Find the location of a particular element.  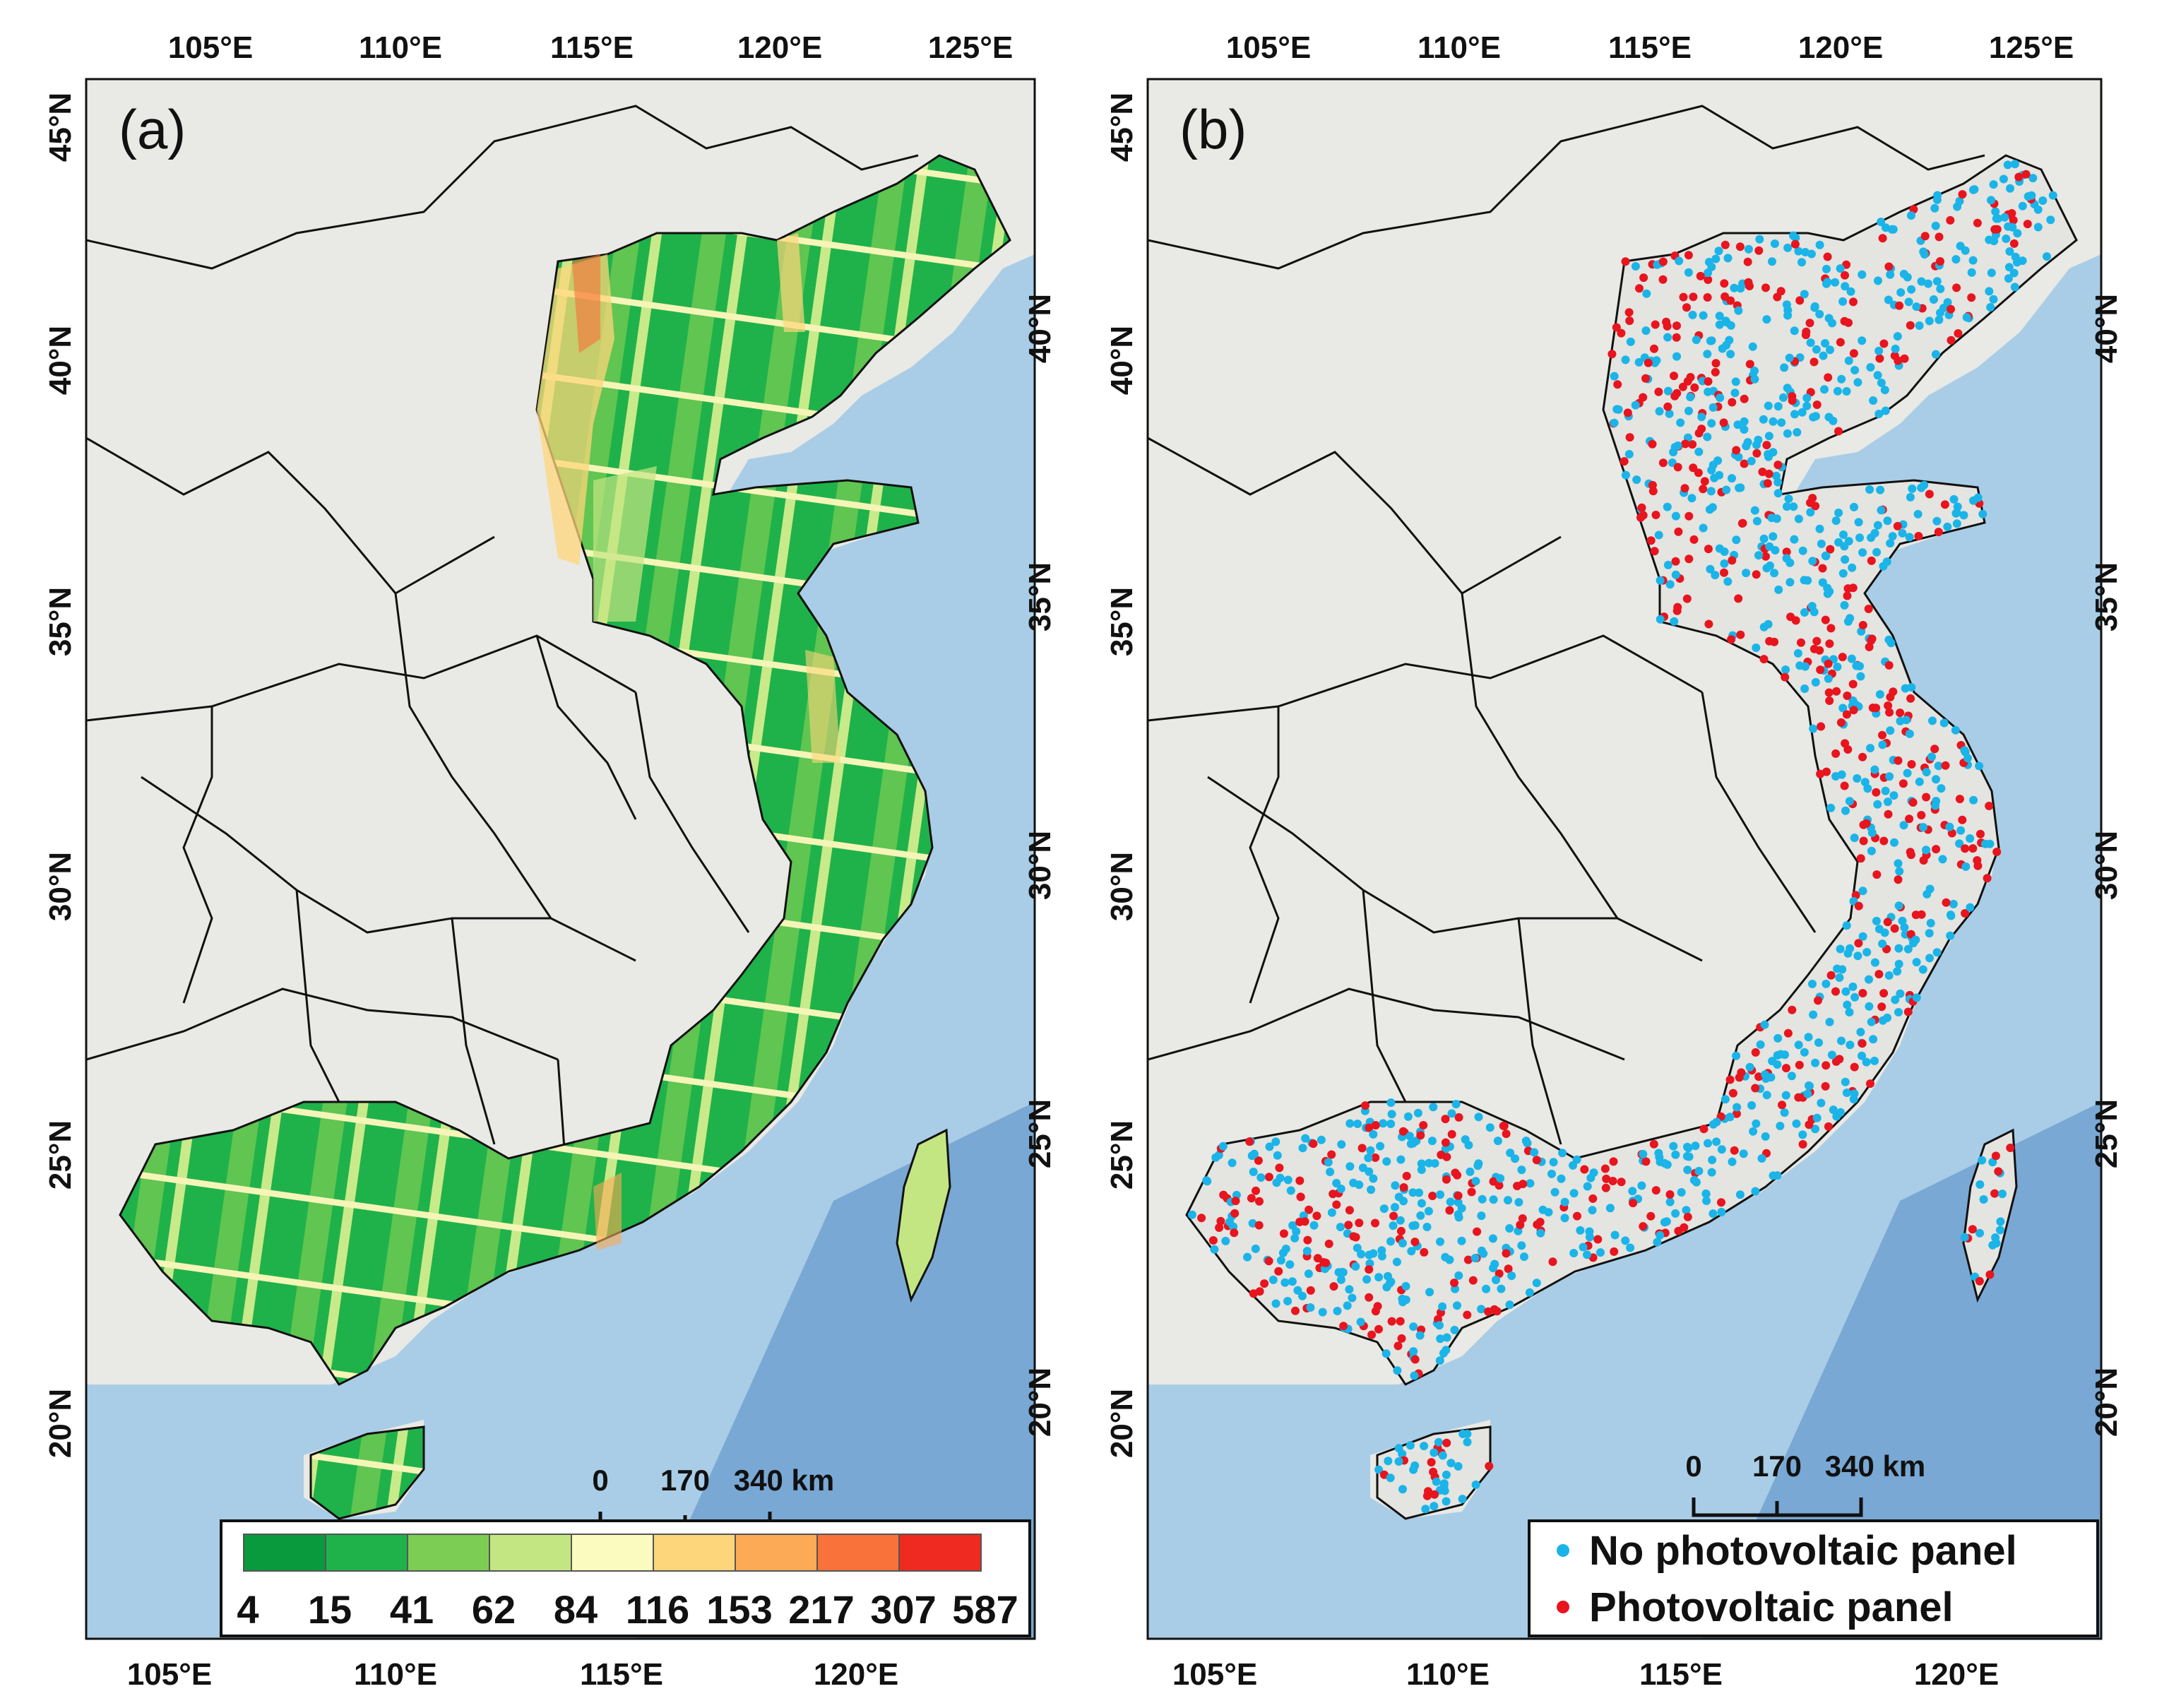

colorbar: 4 15 41 62 84 116 153 217 307 587 is located at coordinates (628, 1583).